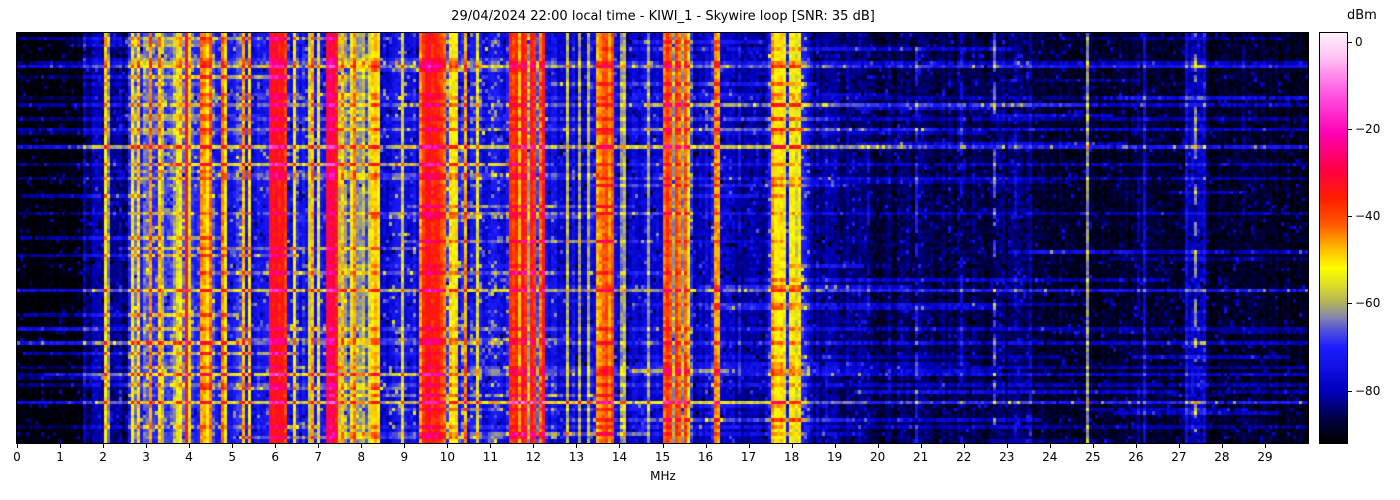  Describe the element at coordinates (878, 457) in the screenshot. I see `x-tick-label: 20` at that location.